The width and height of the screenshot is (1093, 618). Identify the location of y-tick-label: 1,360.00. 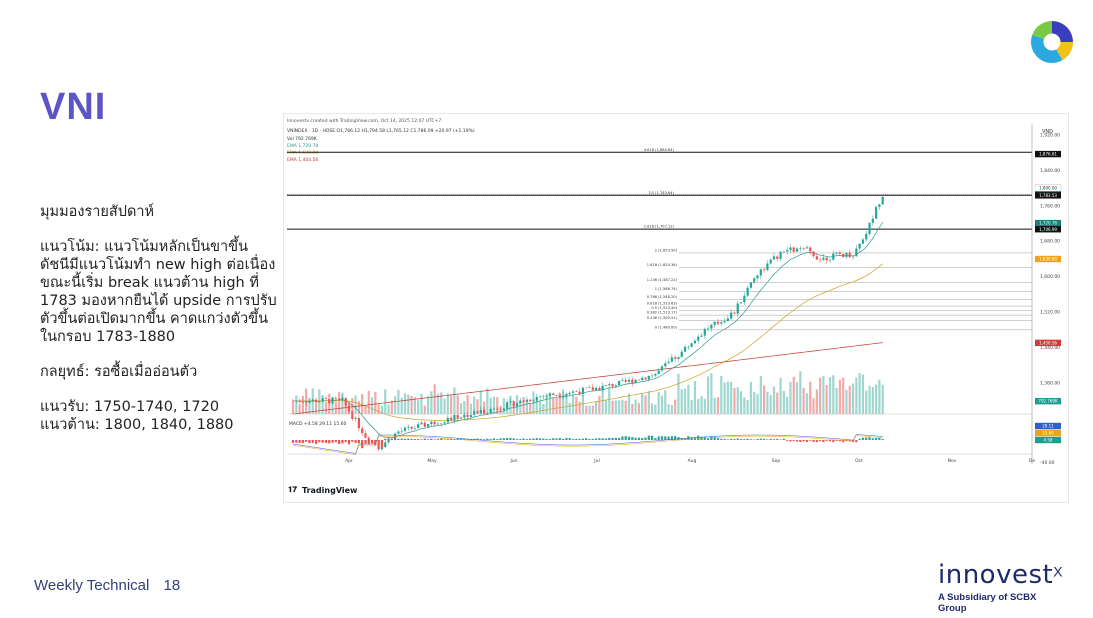
(1050, 383).